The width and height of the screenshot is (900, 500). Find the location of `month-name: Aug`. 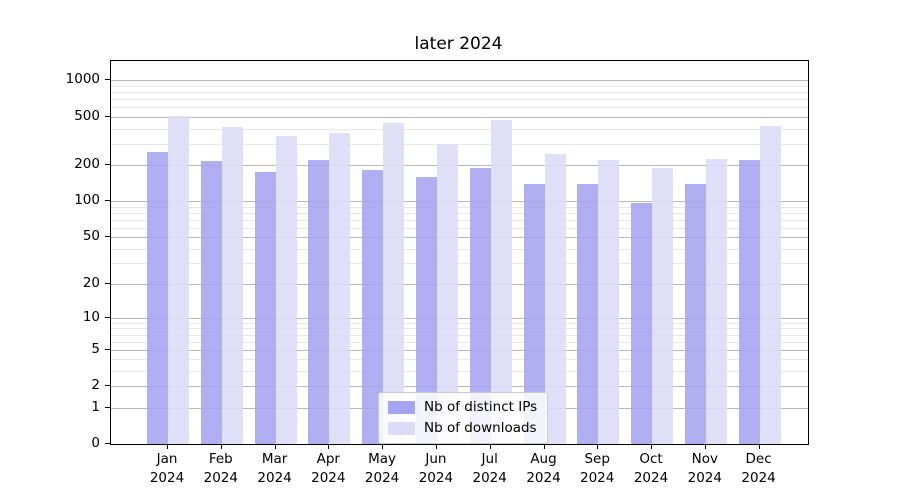

month-name: Aug is located at coordinates (543, 459).